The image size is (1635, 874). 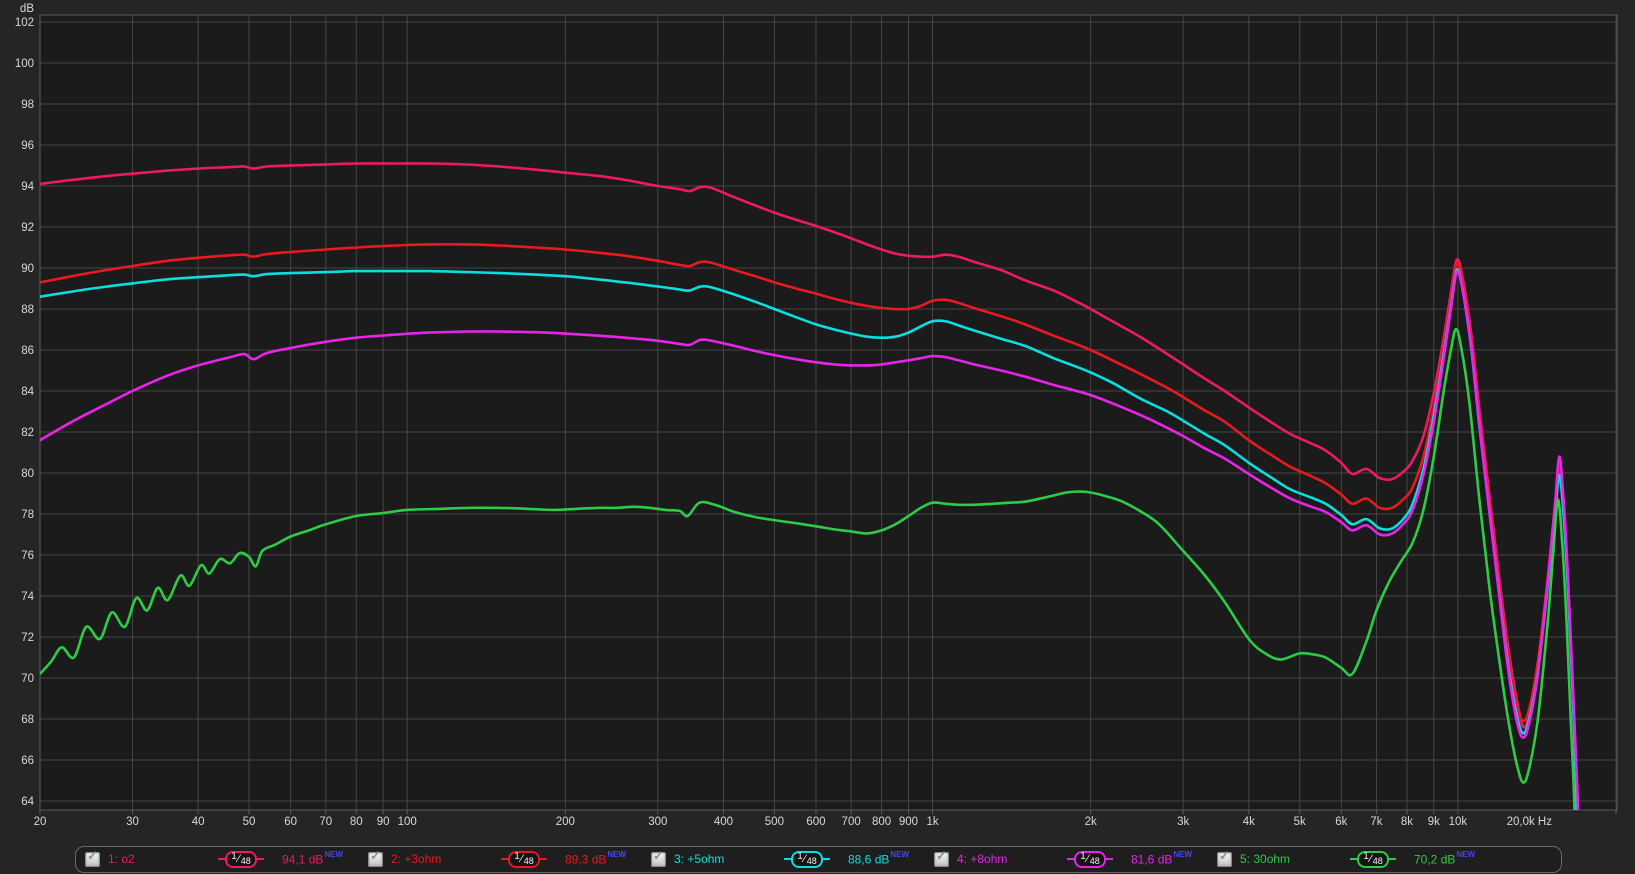 What do you see at coordinates (27, 679) in the screenshot?
I see `y-tick-label: 70` at bounding box center [27, 679].